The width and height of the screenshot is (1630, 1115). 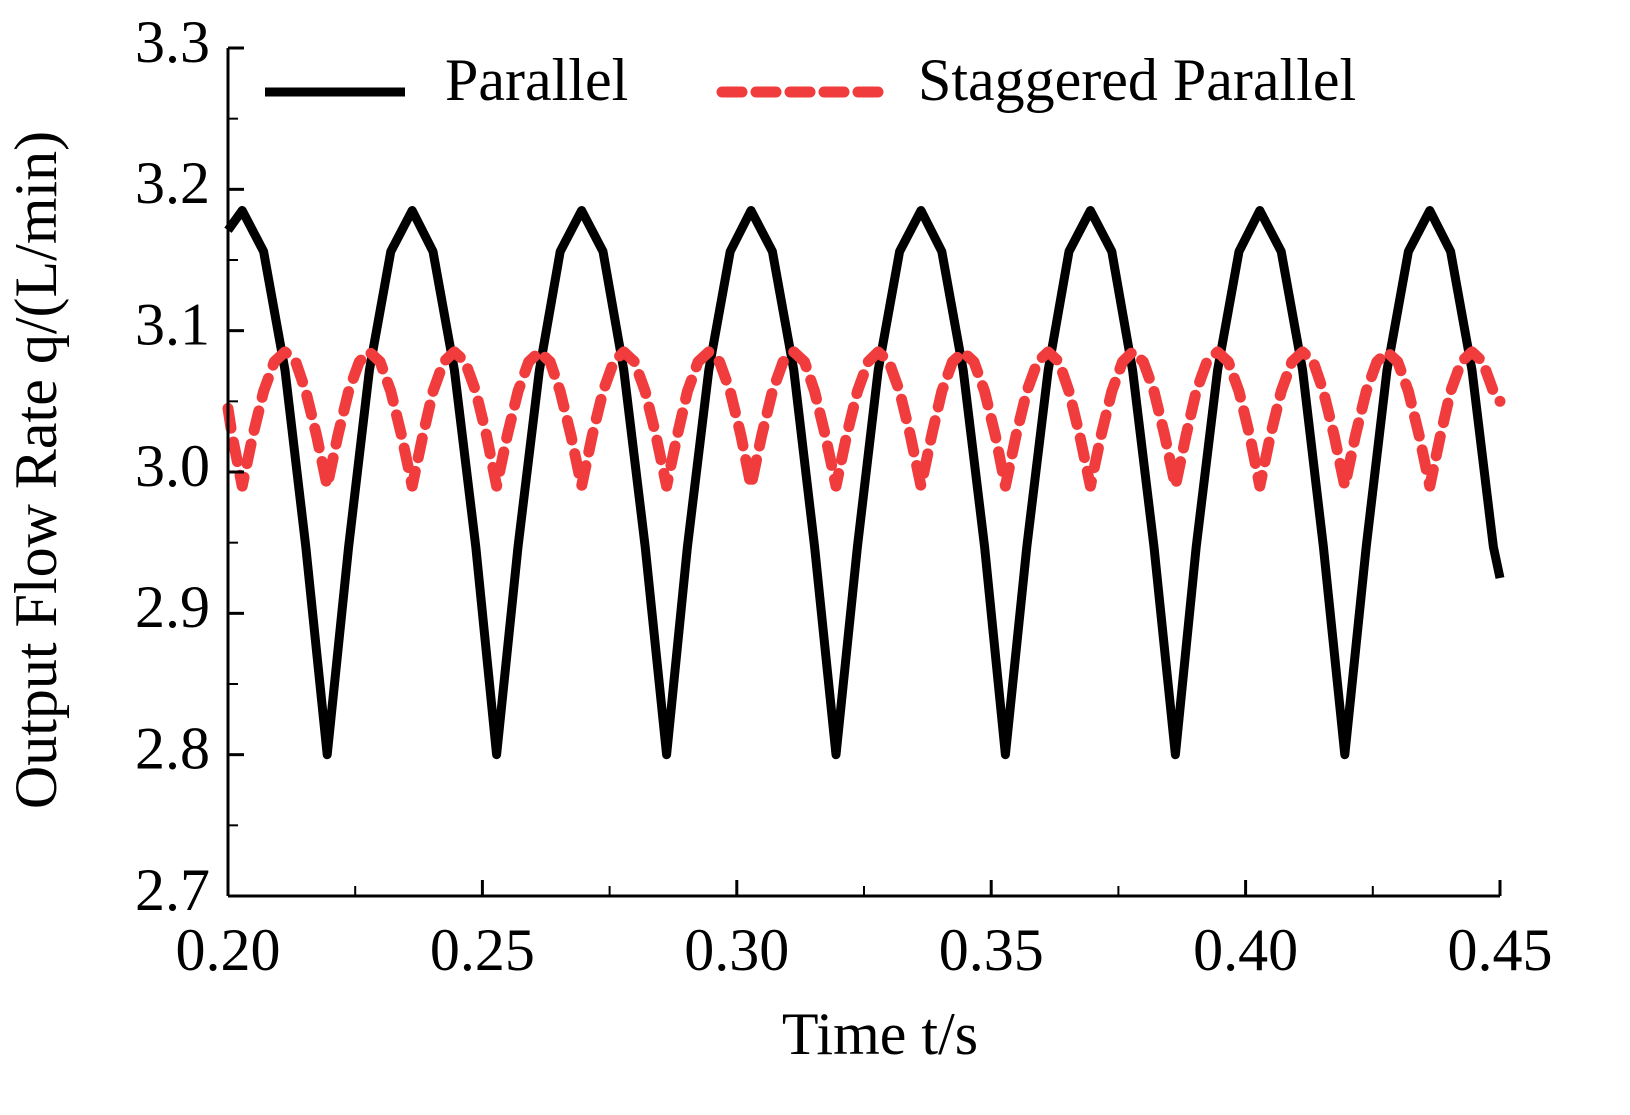 I want to click on y-tick-label: 3.0, so click(x=172, y=466).